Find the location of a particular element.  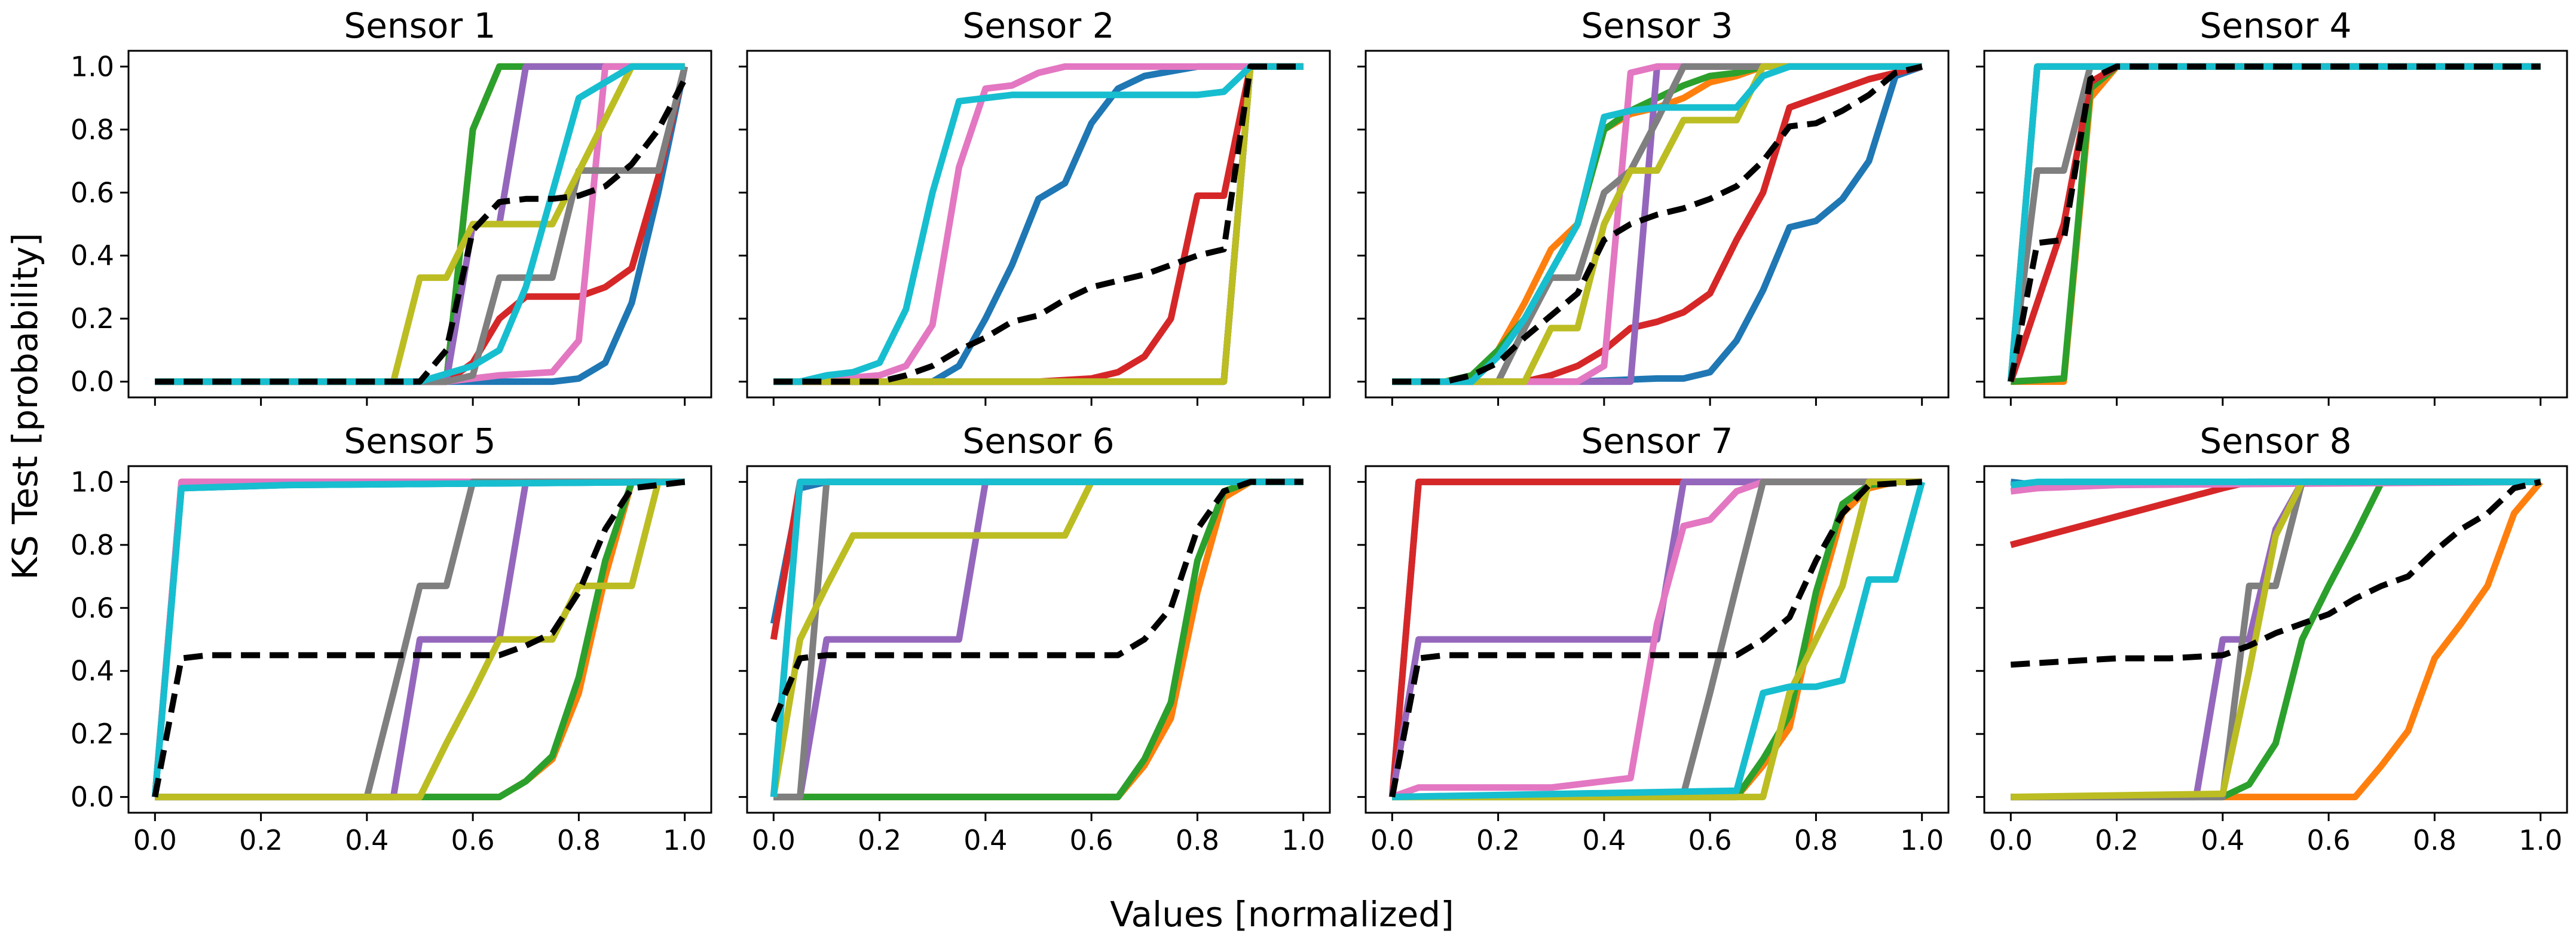

subplot-sensor-3: Sensor 3 is located at coordinates (1653, 205).